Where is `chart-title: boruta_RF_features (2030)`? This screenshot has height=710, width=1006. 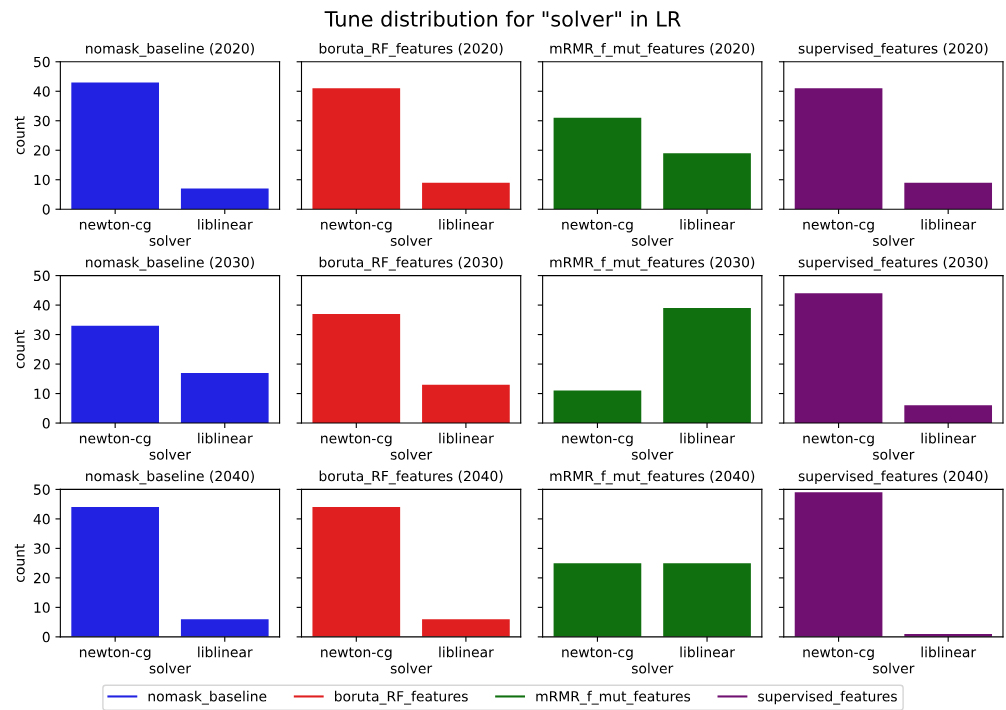
chart-title: boruta_RF_features (2030) is located at coordinates (411, 263).